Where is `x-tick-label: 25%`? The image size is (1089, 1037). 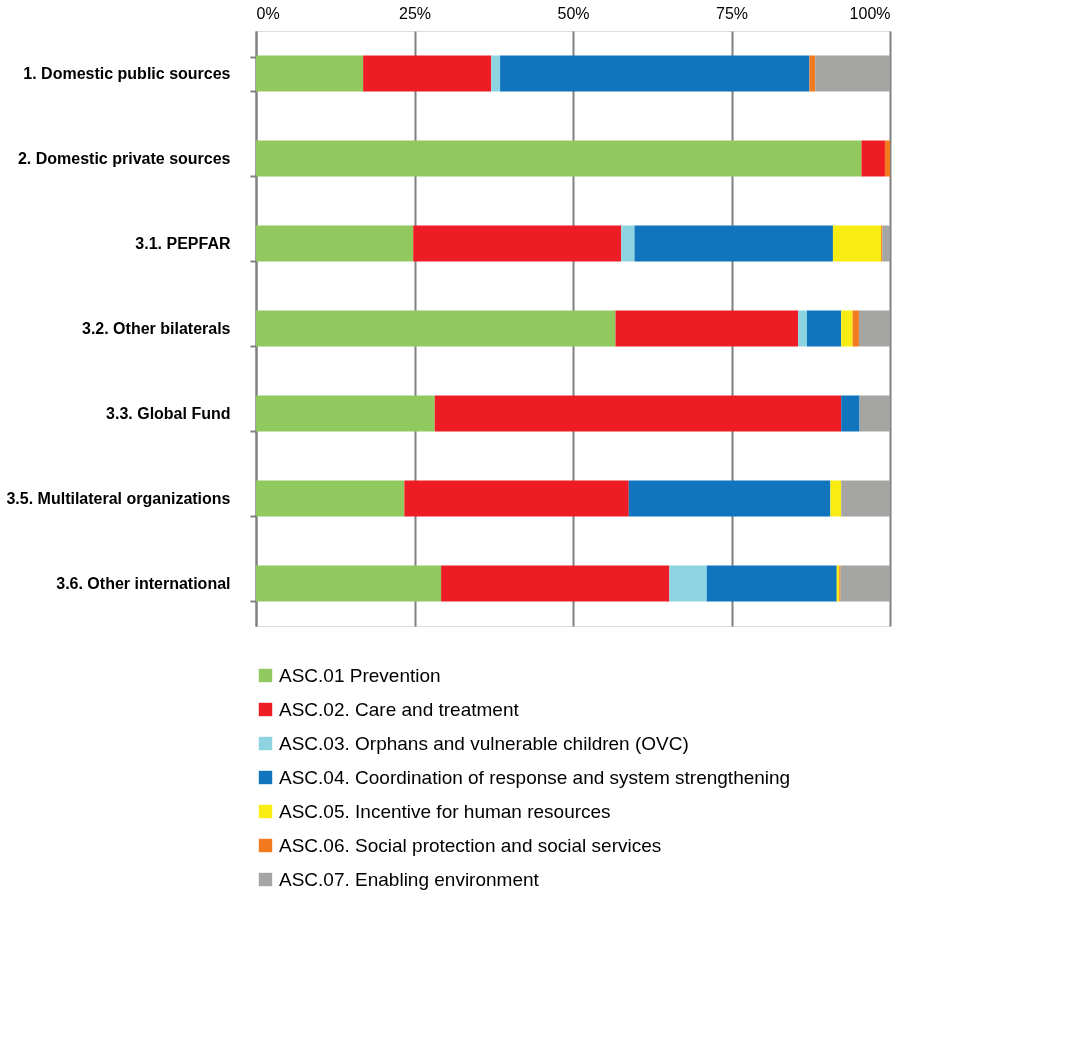 x-tick-label: 25% is located at coordinates (415, 13).